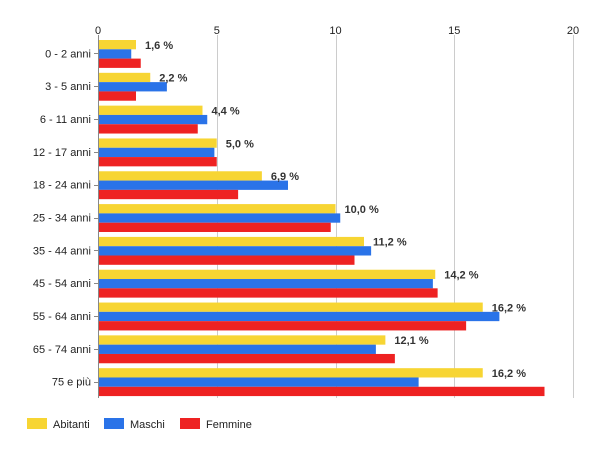 This screenshot has height=450, width=600. I want to click on category-label: 45 - 54 anni, so click(62, 284).